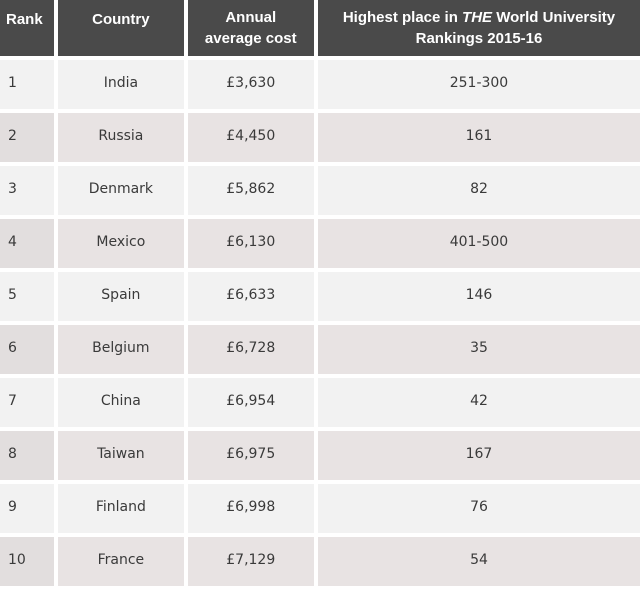 The width and height of the screenshot is (640, 590). I want to click on header-annual-cost-line1: Annual, so click(251, 17).